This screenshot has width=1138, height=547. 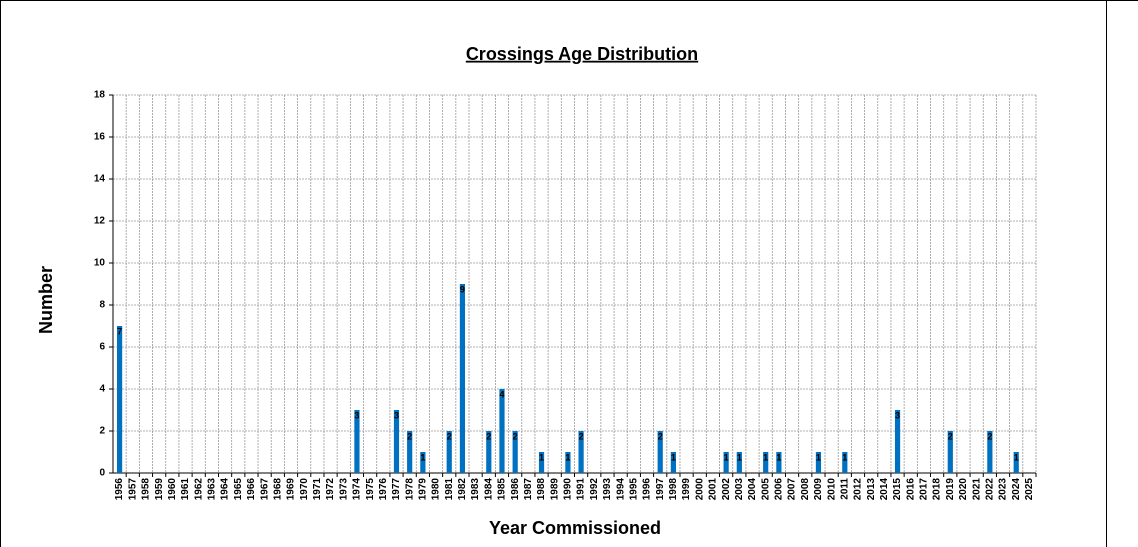 What do you see at coordinates (46, 300) in the screenshot?
I see `y-axis-label: Number` at bounding box center [46, 300].